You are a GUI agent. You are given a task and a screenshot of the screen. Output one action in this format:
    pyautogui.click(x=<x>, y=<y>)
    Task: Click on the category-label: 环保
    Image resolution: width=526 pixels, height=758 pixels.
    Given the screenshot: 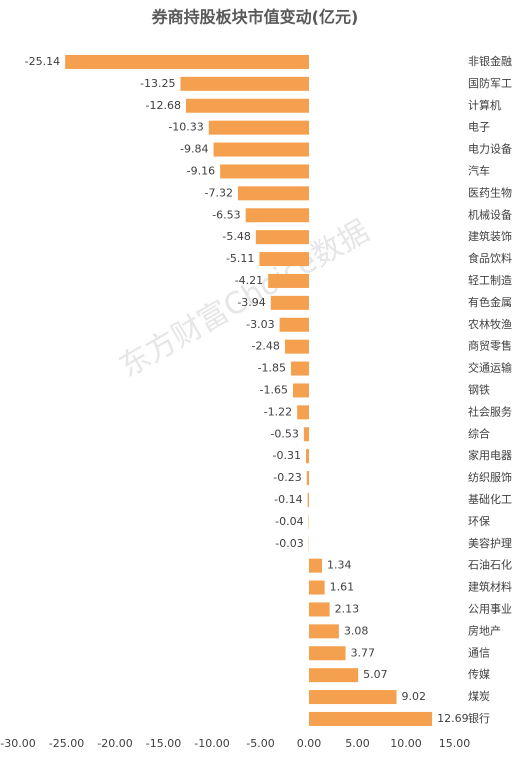 What is the action you would take?
    pyautogui.click(x=479, y=521)
    